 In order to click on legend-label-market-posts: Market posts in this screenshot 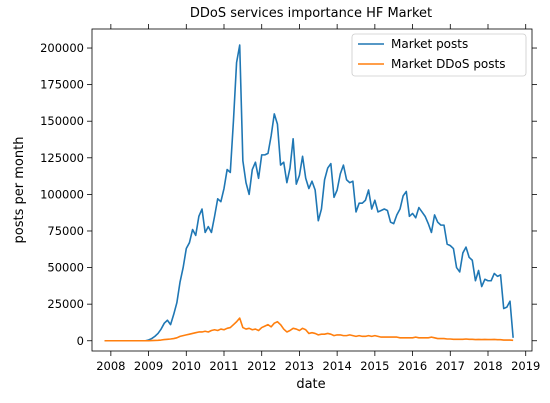, I will do `click(429, 44)`.